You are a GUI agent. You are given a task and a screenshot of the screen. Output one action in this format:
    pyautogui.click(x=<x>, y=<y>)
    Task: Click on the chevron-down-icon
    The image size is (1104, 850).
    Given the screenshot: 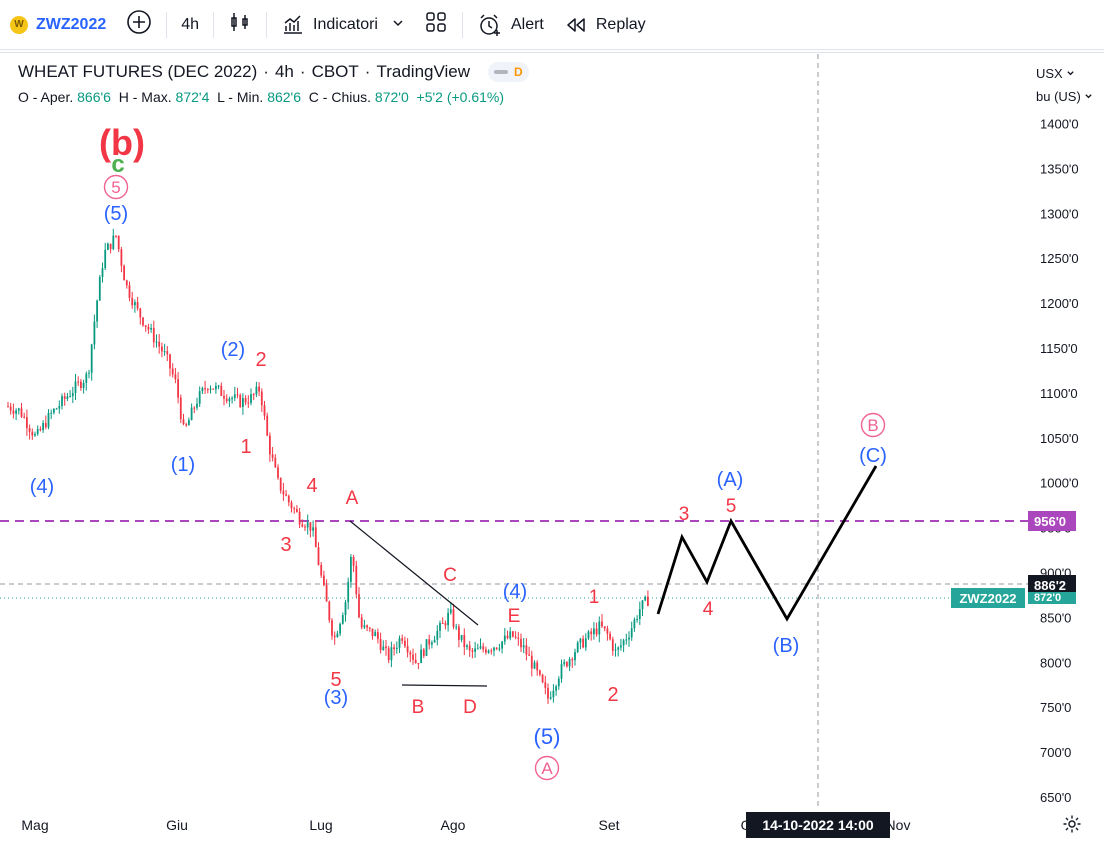 What is the action you would take?
    pyautogui.click(x=398, y=25)
    